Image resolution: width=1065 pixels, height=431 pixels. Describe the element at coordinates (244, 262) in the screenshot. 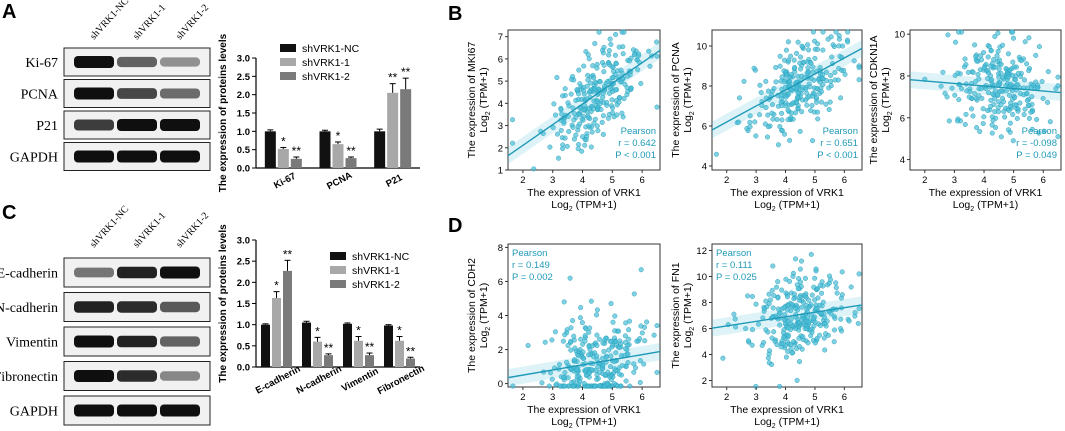

I see `y-tick-label: 2.5` at that location.